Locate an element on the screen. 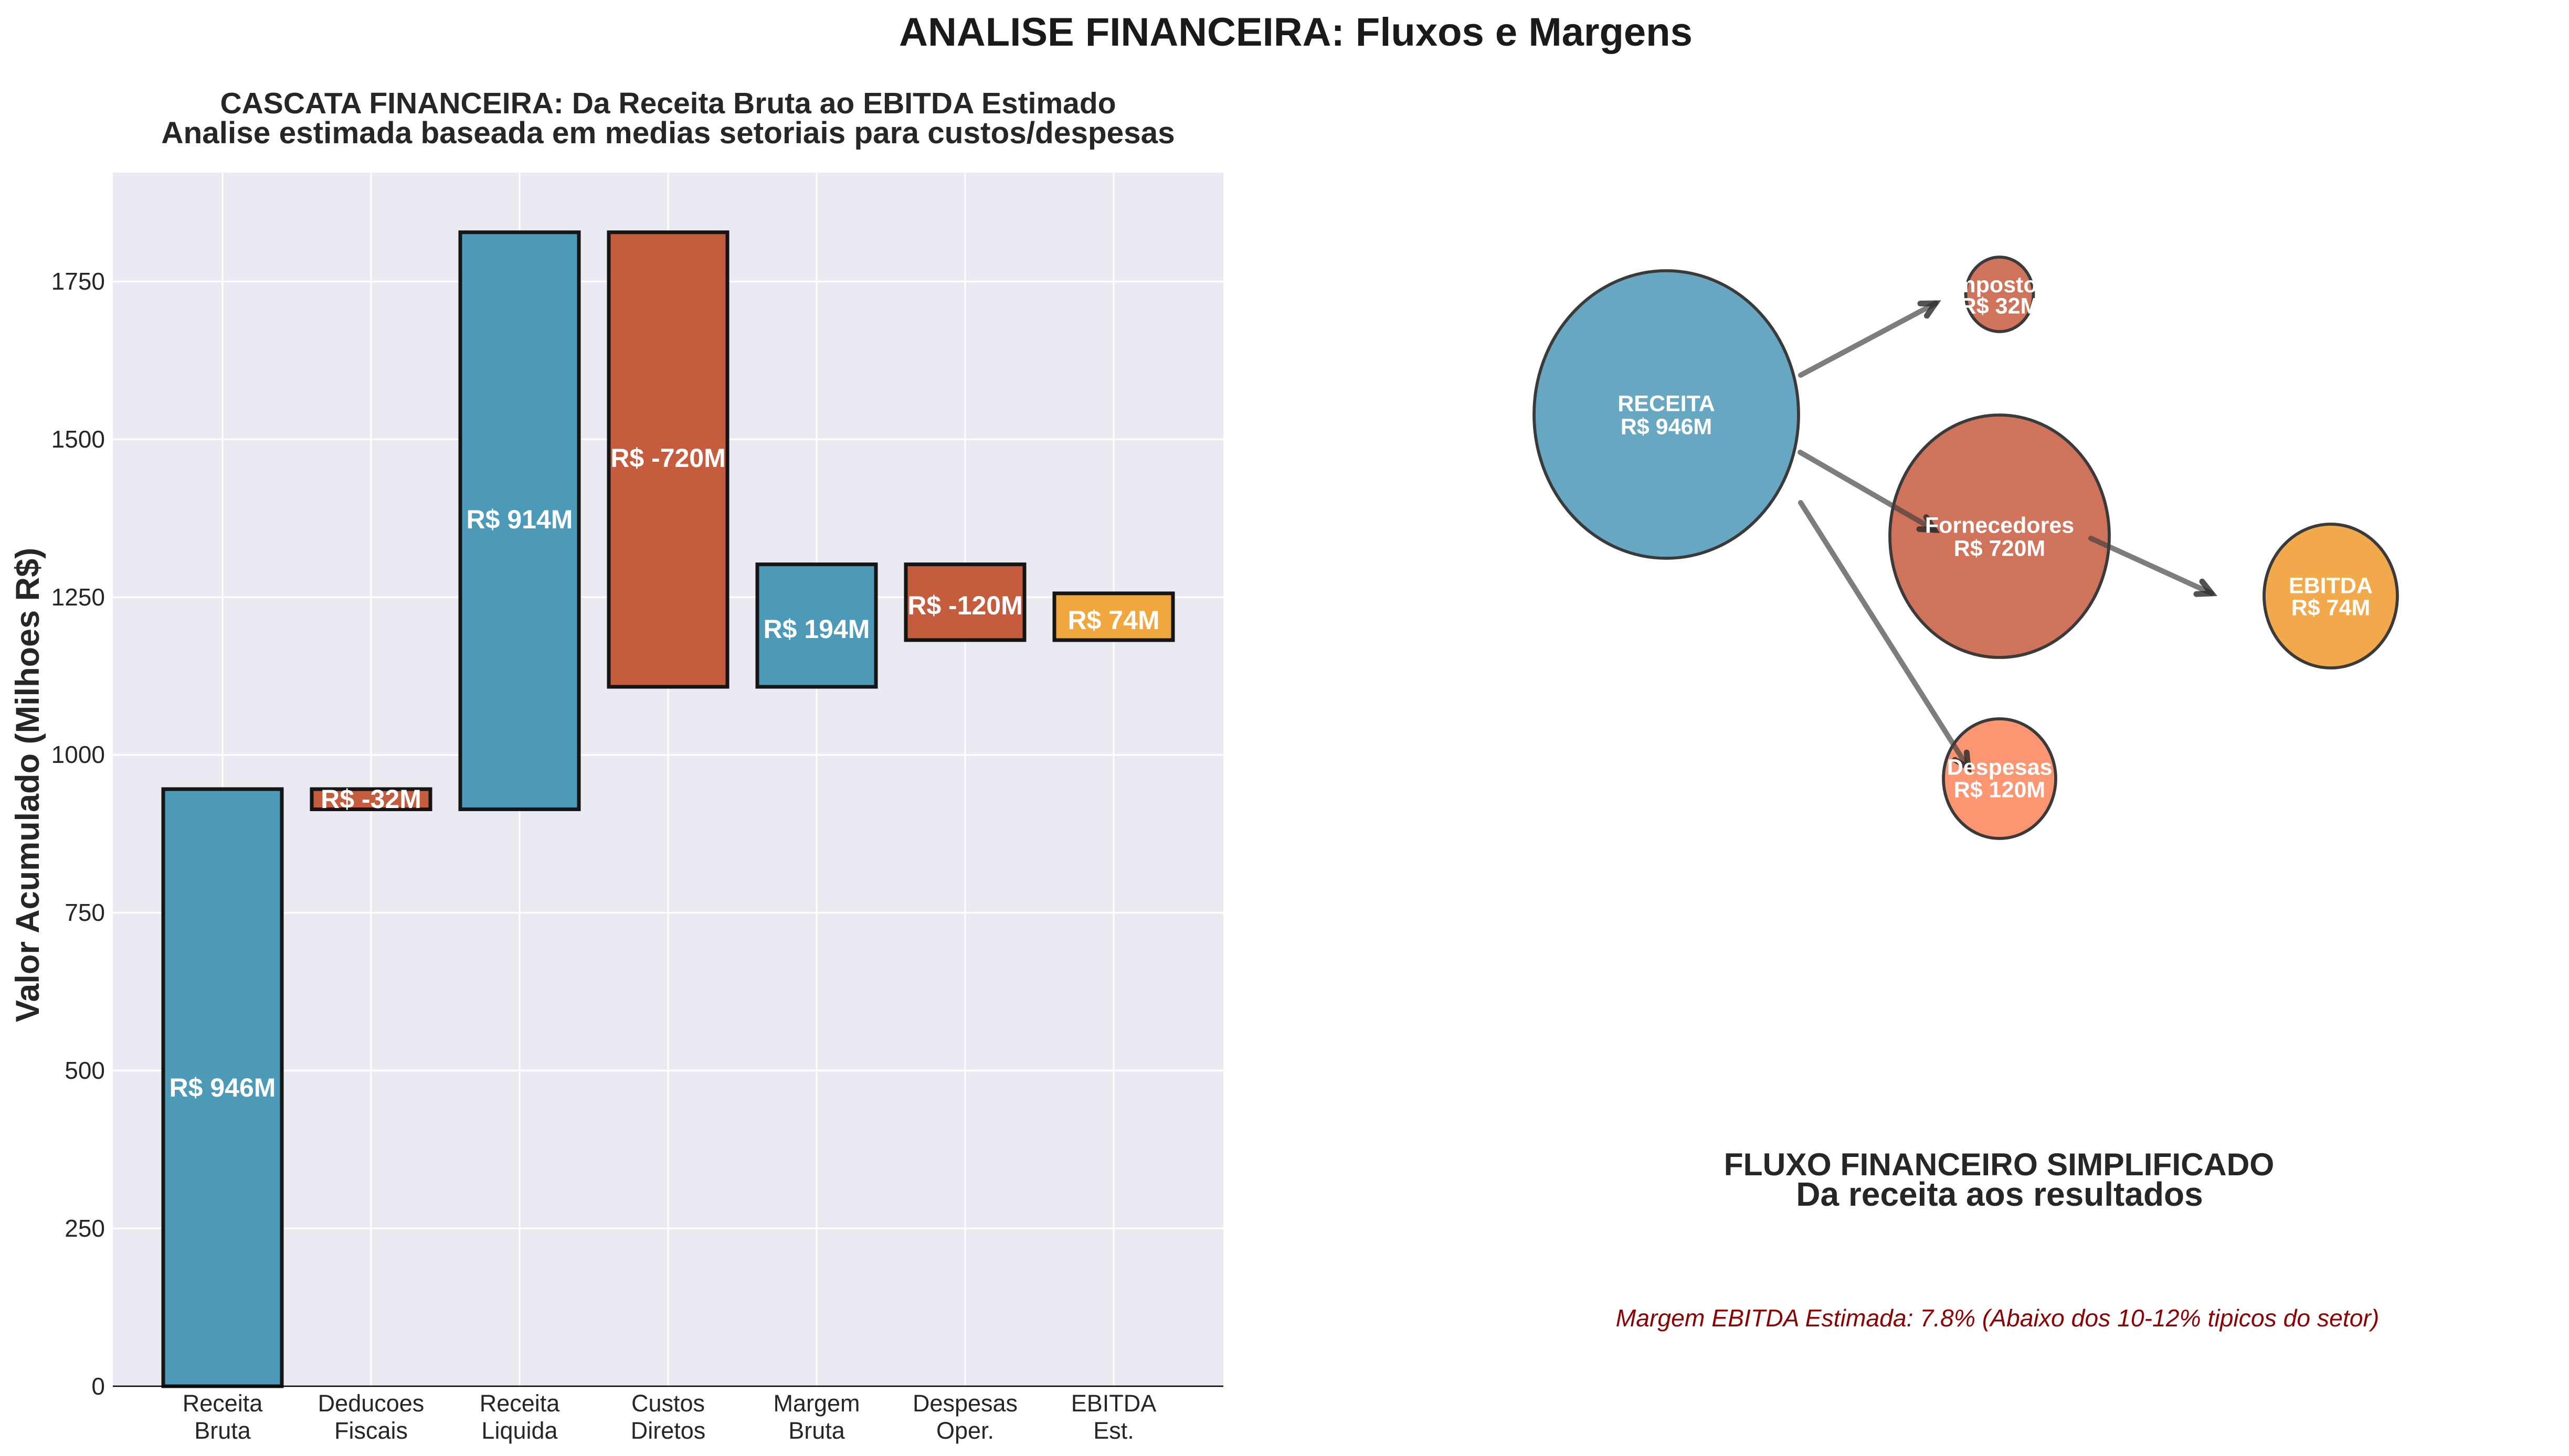 The width and height of the screenshot is (2569, 1456). svg-text: 250 is located at coordinates (85, 1228).